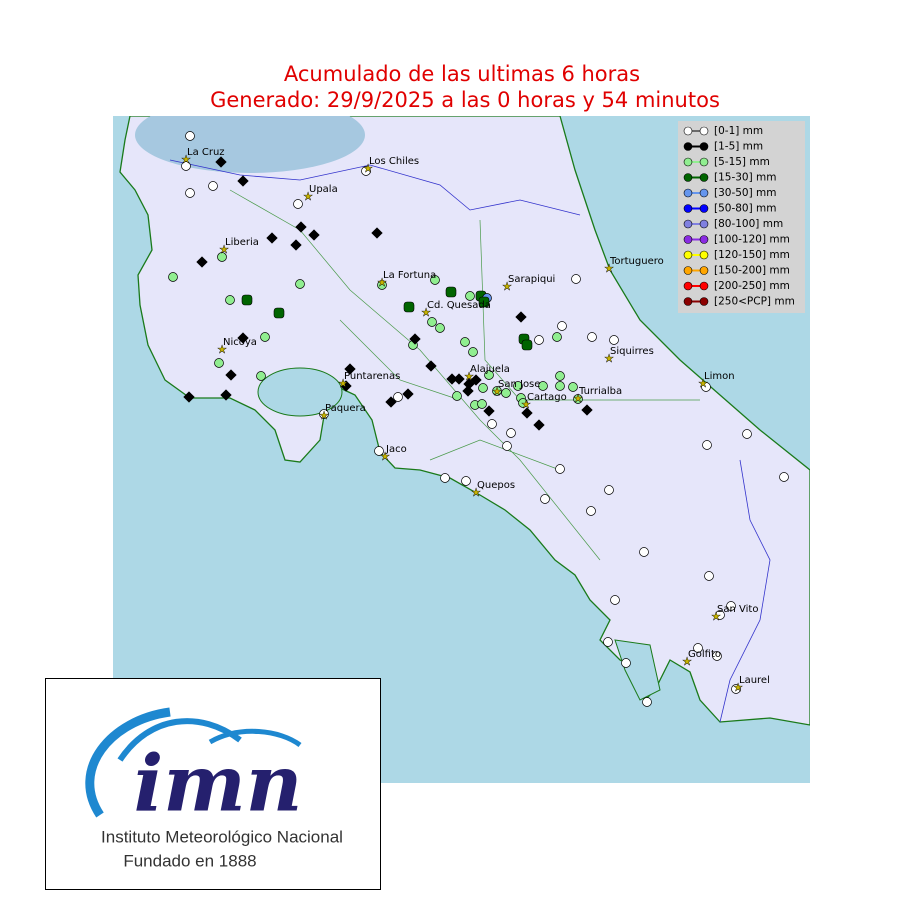  I want to click on legend-box, so click(741, 217).